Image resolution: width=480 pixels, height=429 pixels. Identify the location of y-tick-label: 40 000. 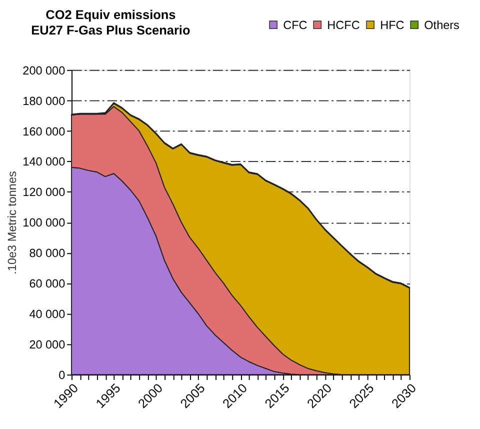
(47, 315).